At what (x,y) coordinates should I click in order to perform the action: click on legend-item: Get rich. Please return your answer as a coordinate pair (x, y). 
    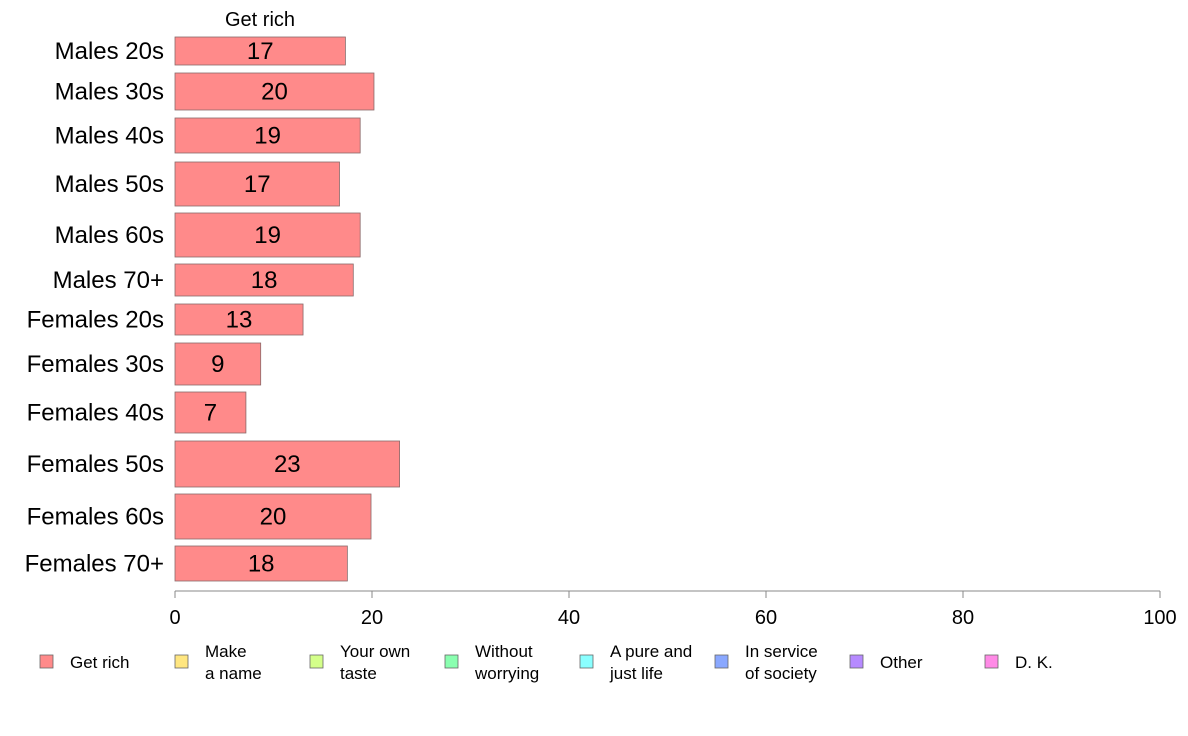
    Looking at the image, I should click on (84, 662).